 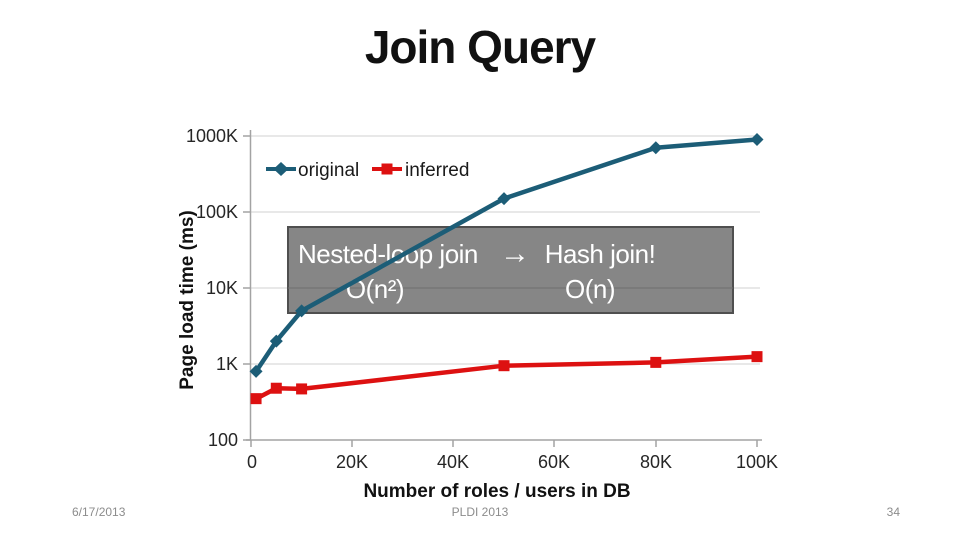 I want to click on legend-diamond-icon, so click(x=281, y=169).